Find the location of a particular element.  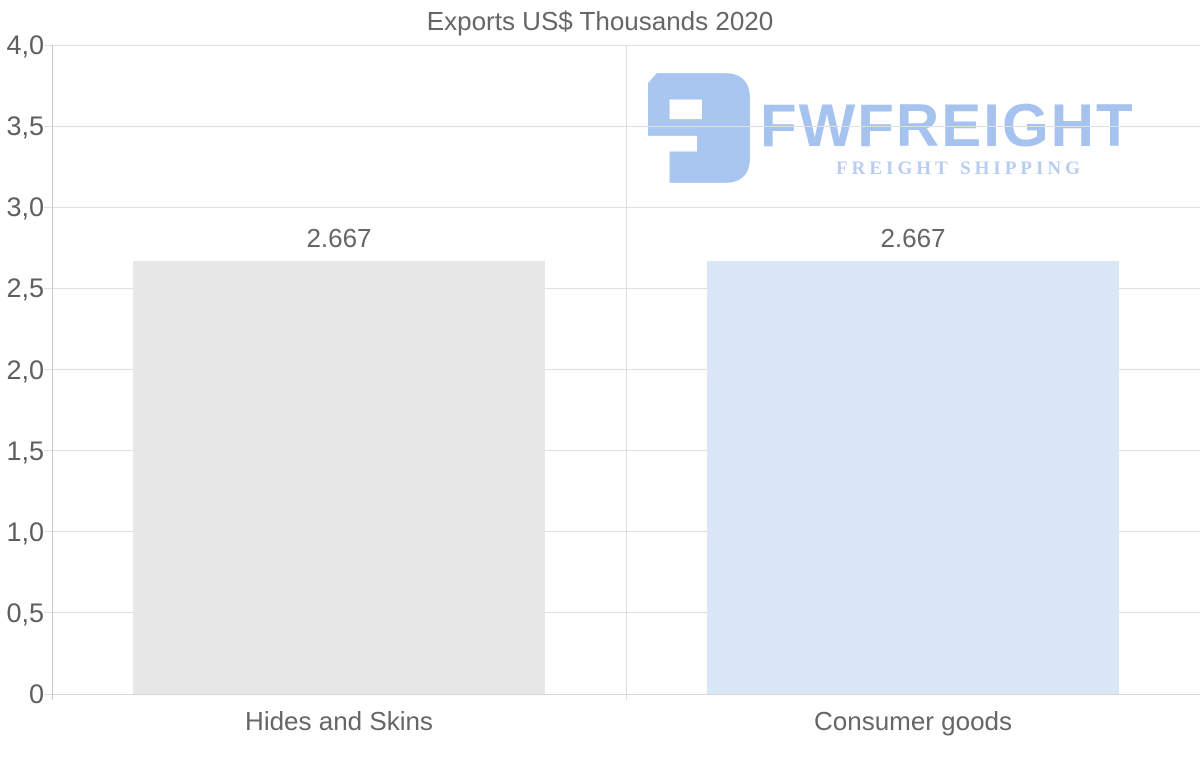

logo-brand-text: FWFREIGHT is located at coordinates (947, 125).